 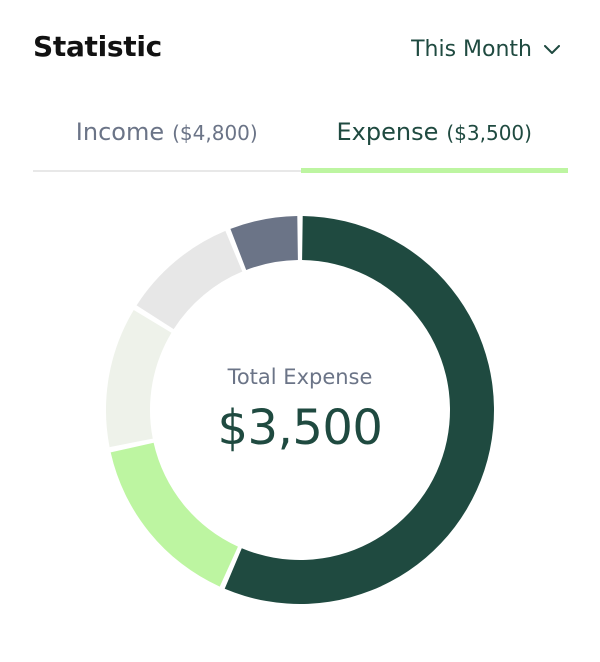 I want to click on chevron-down-icon, so click(x=552, y=49).